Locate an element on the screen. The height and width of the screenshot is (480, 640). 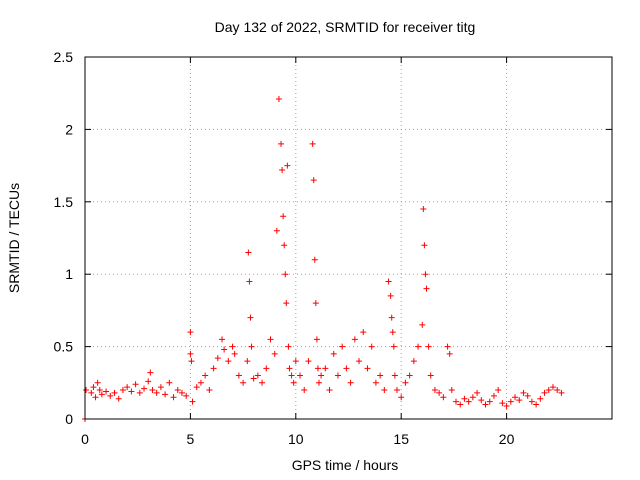
x-tick-label: 15 is located at coordinates (401, 439).